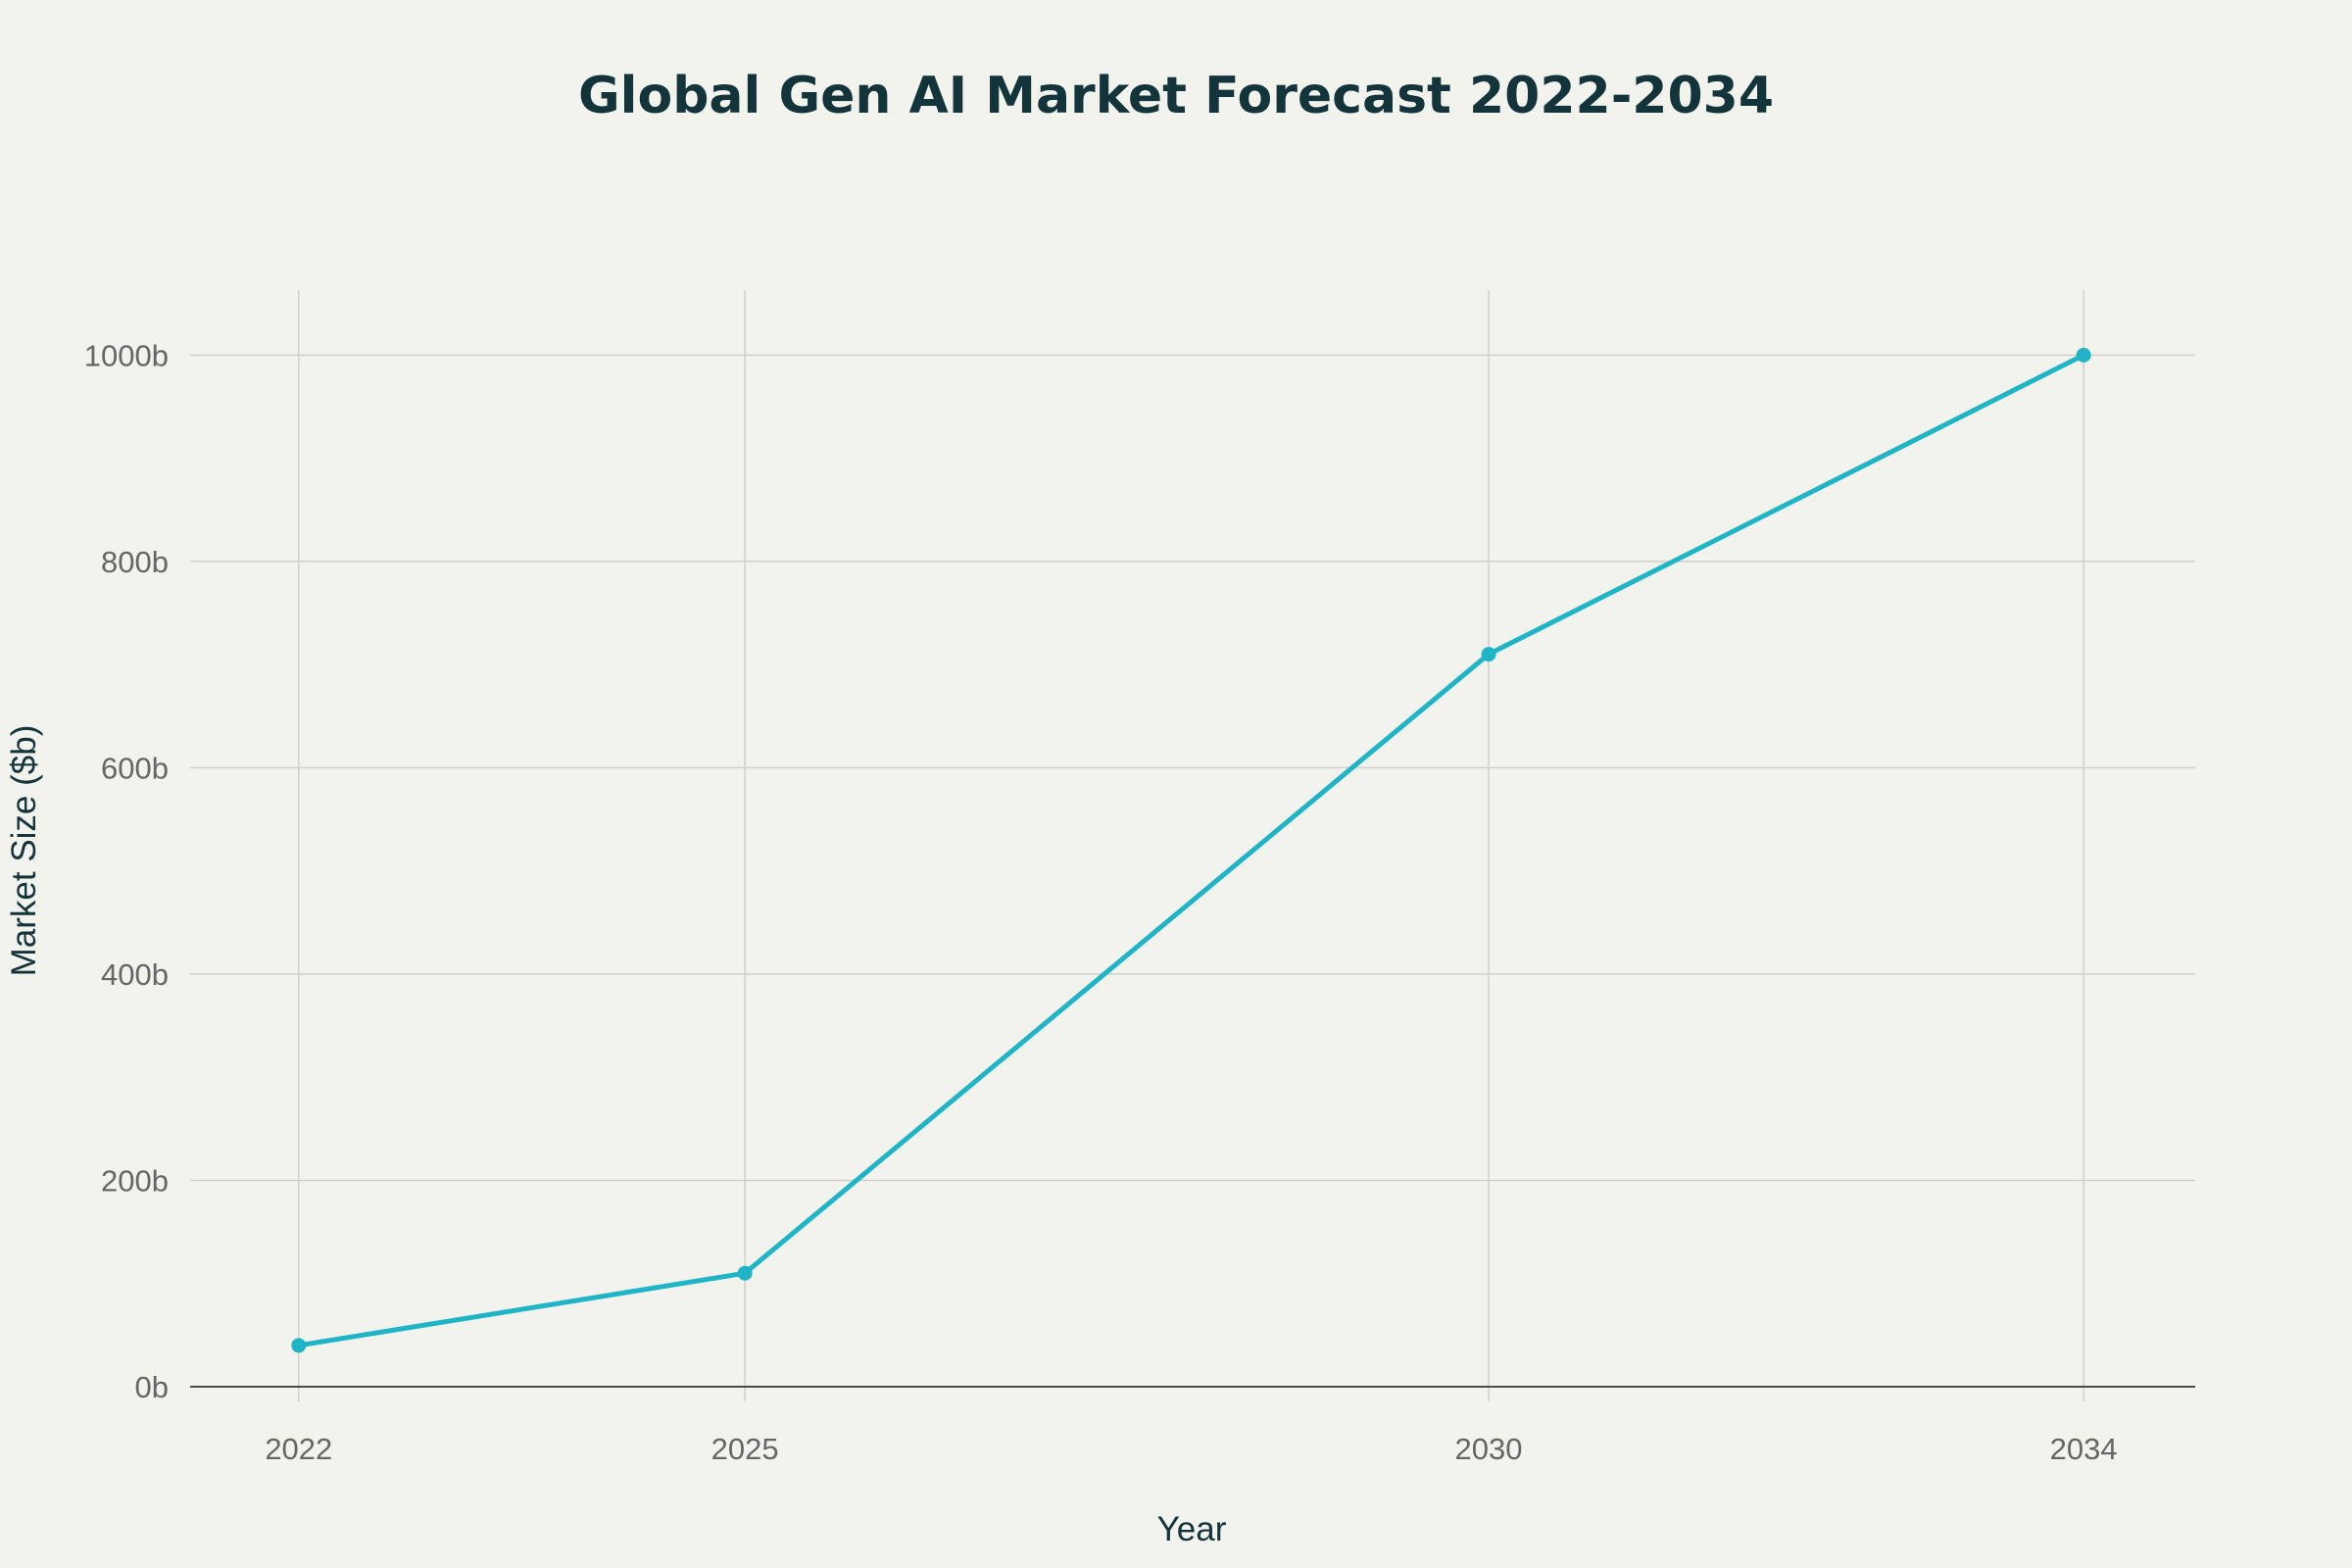 This screenshot has width=2352, height=1568. What do you see at coordinates (298, 1449) in the screenshot?
I see `x-tick-label: 2022` at bounding box center [298, 1449].